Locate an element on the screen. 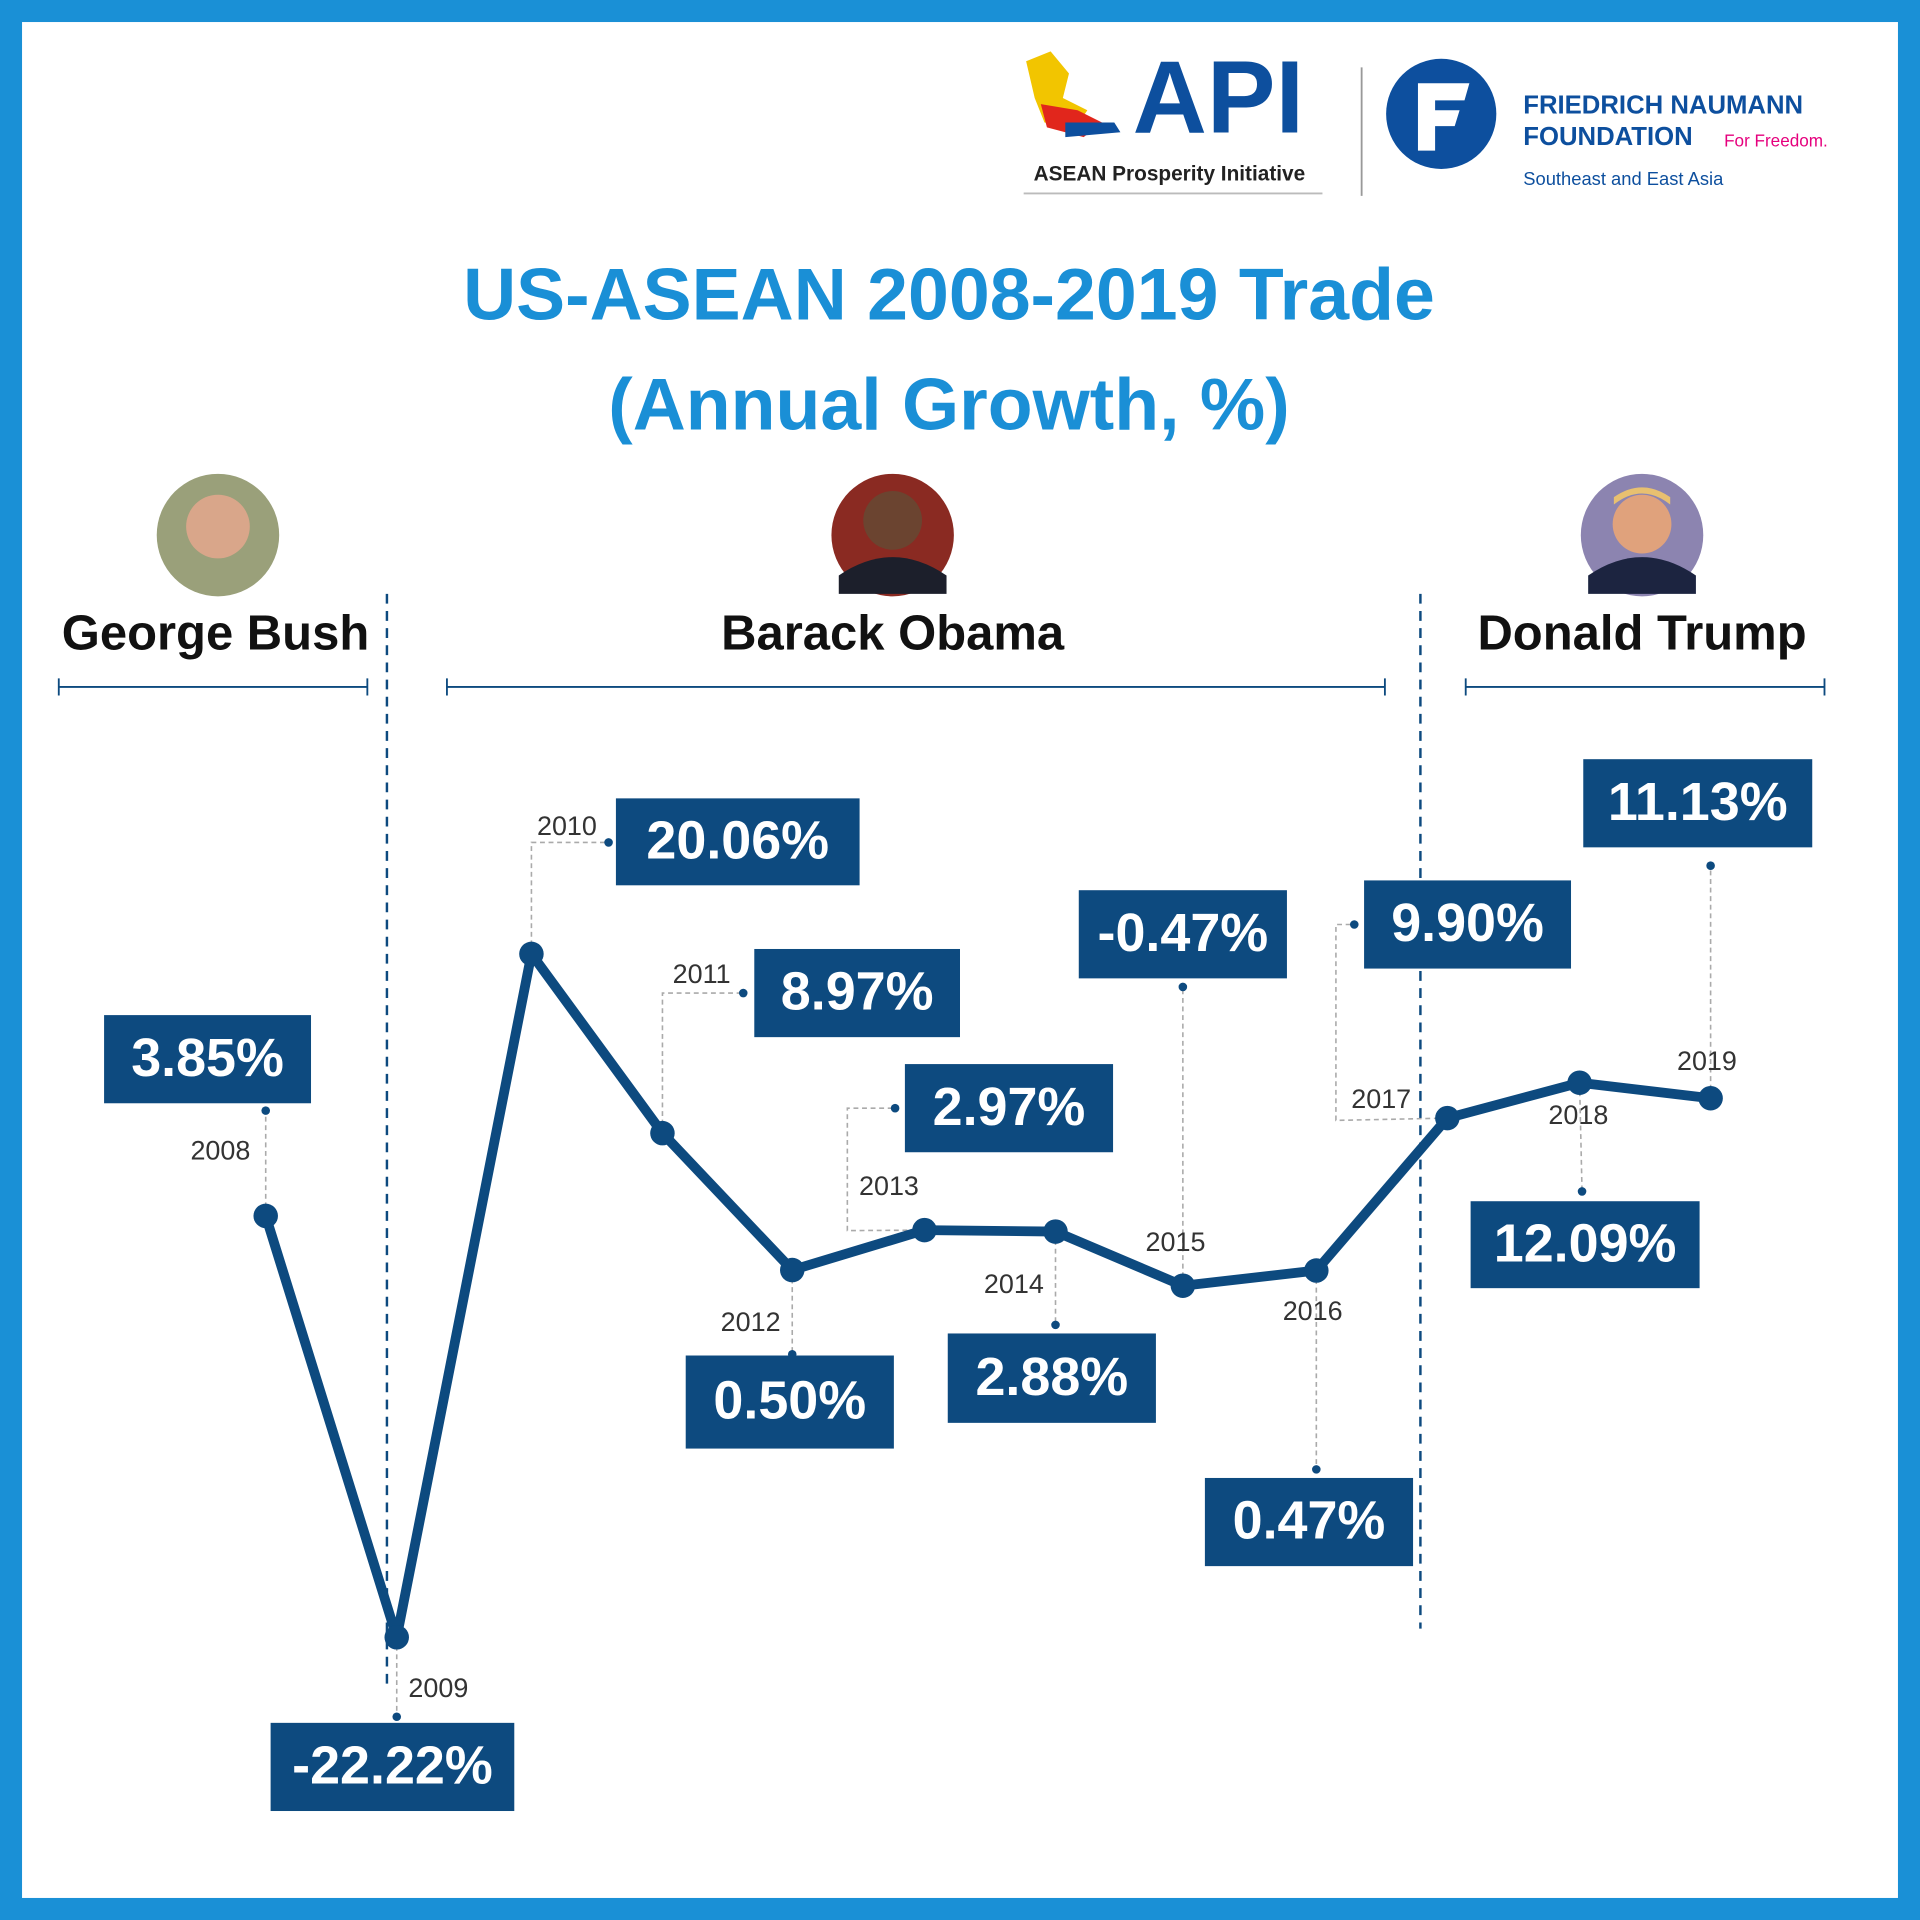 The image size is (1920, 1920). x-tick-label: 2010 is located at coordinates (567, 826).